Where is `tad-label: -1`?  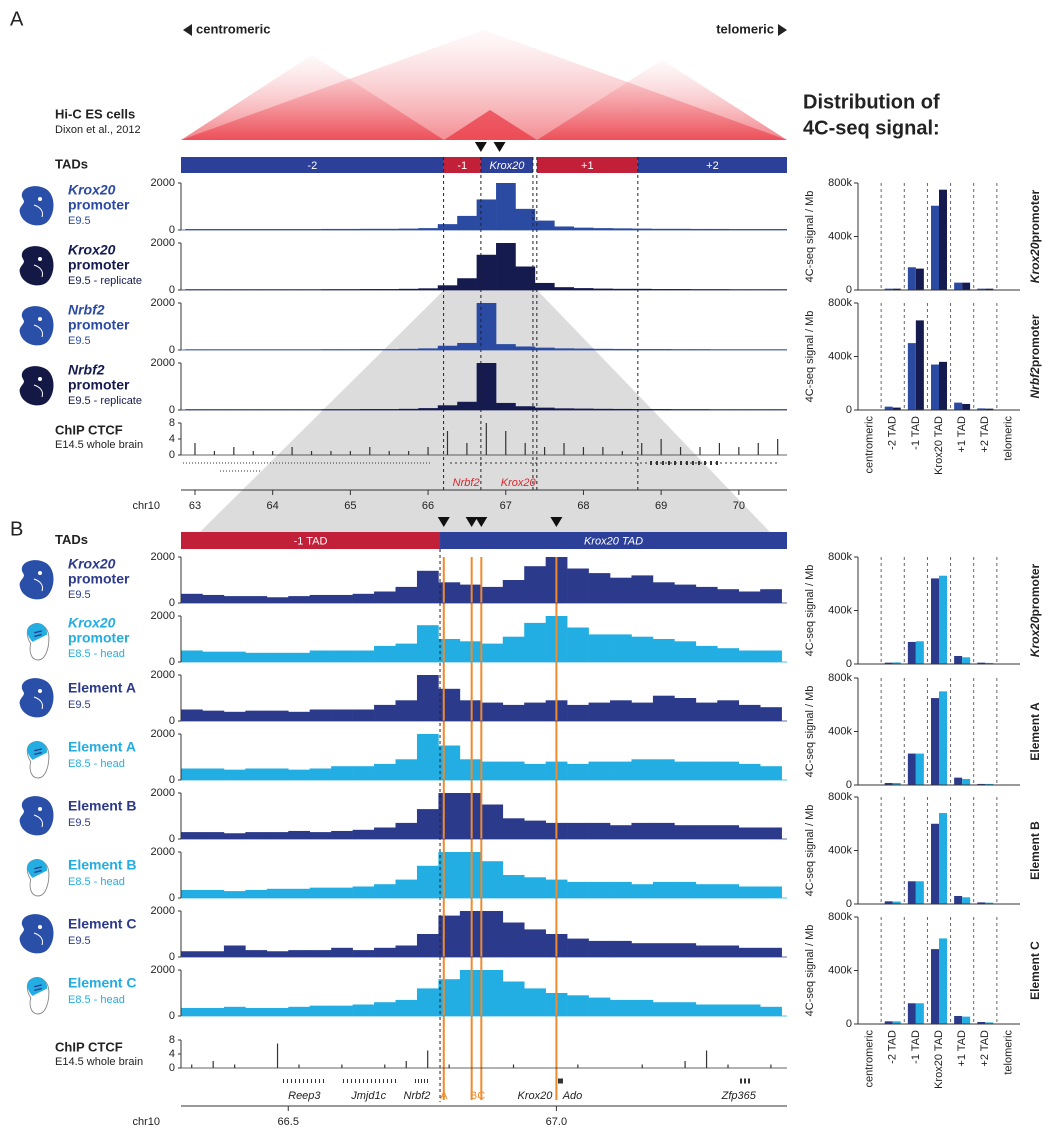
tad-label: -1 is located at coordinates (462, 166).